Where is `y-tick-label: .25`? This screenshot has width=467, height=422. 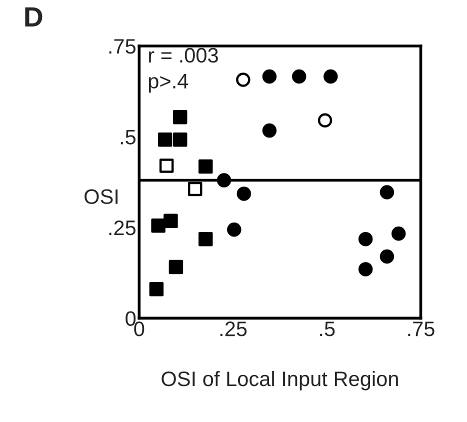
y-tick-label: .25 is located at coordinates (122, 228).